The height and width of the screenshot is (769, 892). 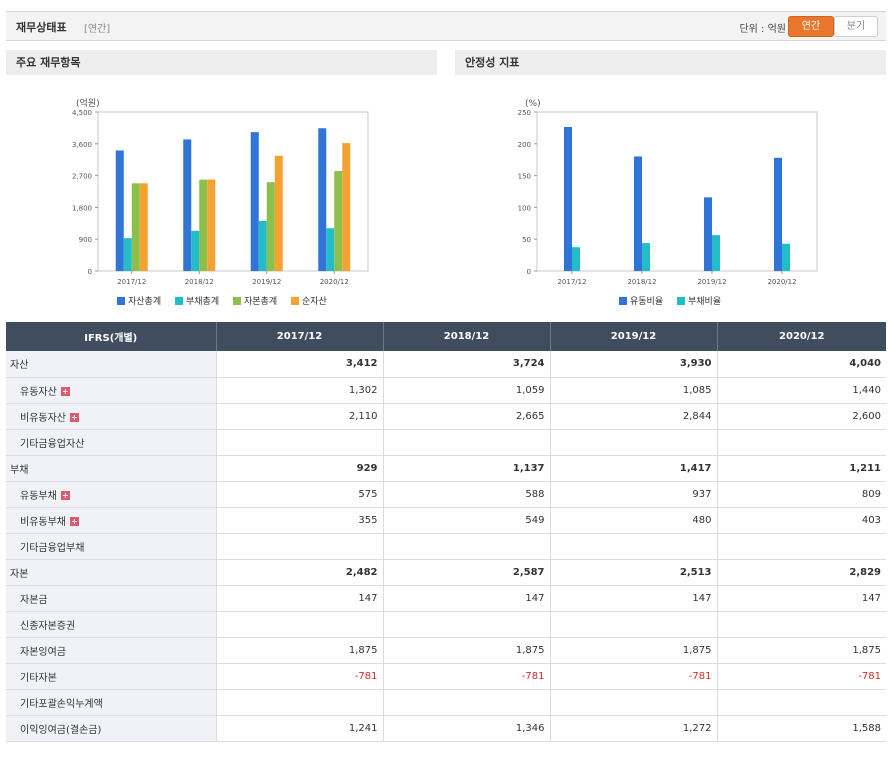 What do you see at coordinates (61, 730) in the screenshot?
I see `row-label: 이익잉여금(결손금)` at bounding box center [61, 730].